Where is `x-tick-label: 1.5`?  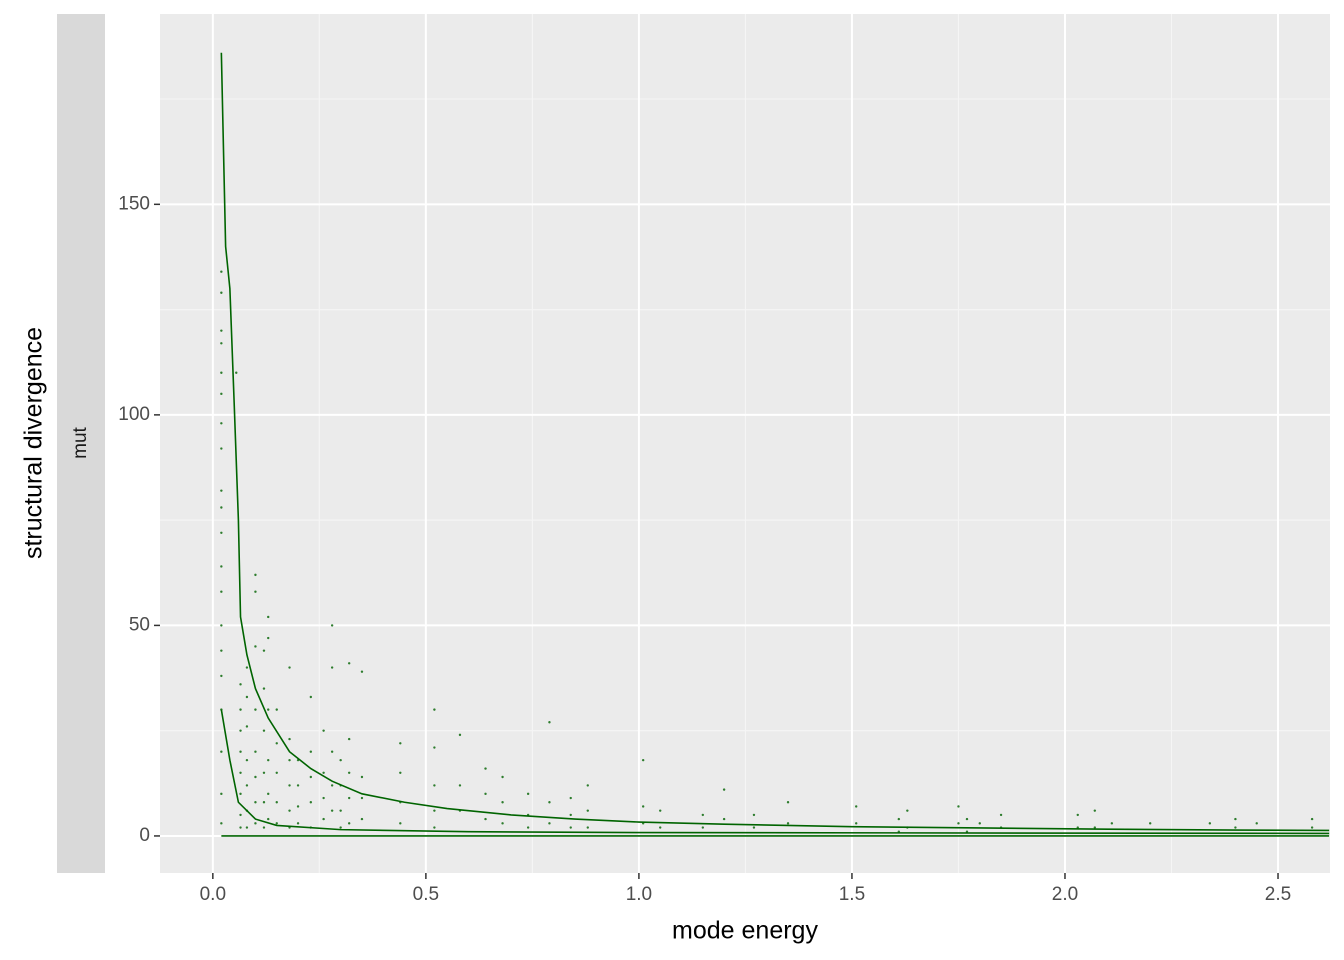
x-tick-label: 1.5 is located at coordinates (852, 894).